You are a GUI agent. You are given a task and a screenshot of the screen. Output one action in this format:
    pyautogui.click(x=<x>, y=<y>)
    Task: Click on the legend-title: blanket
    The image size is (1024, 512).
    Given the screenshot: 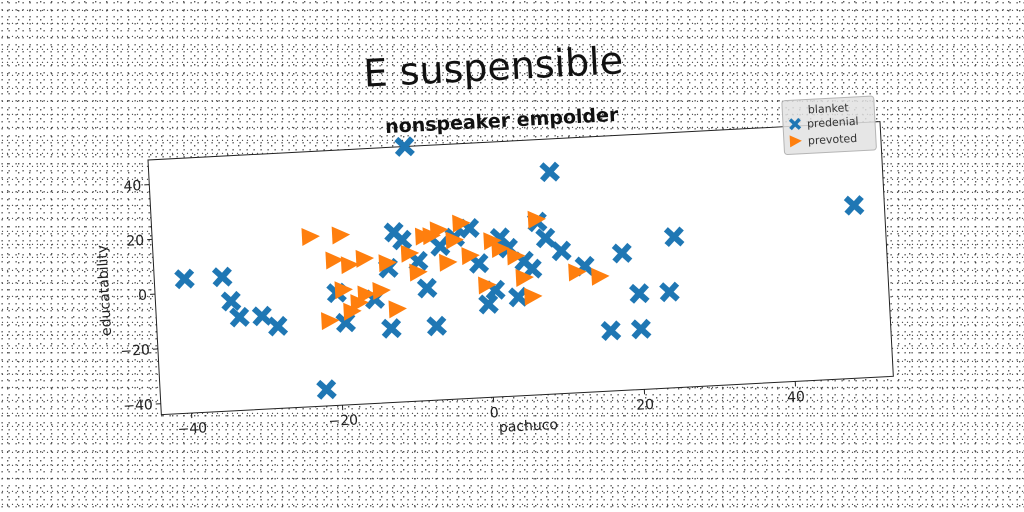 What is the action you would take?
    pyautogui.click(x=829, y=108)
    